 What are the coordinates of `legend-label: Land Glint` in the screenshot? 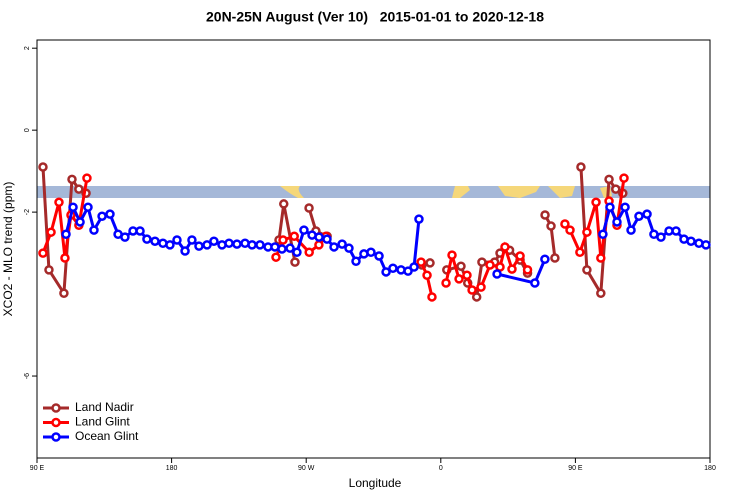 It's located at (102, 422).